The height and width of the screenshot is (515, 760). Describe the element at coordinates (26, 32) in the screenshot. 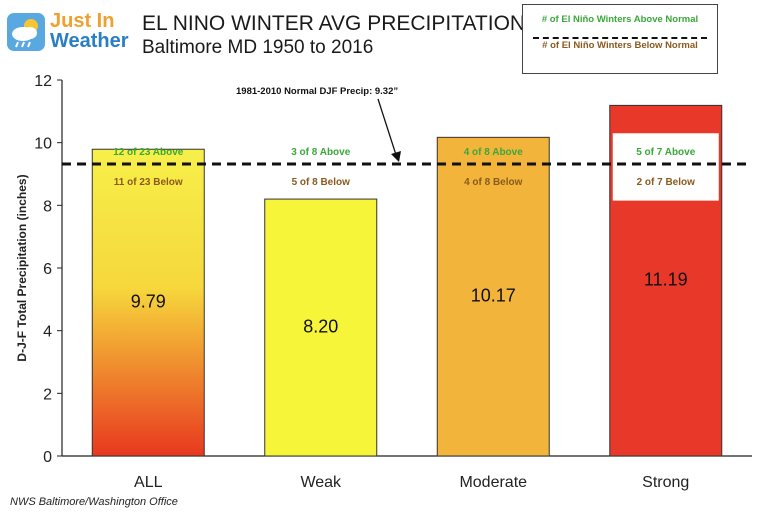

I see `sun-cloud-rain-icon` at that location.